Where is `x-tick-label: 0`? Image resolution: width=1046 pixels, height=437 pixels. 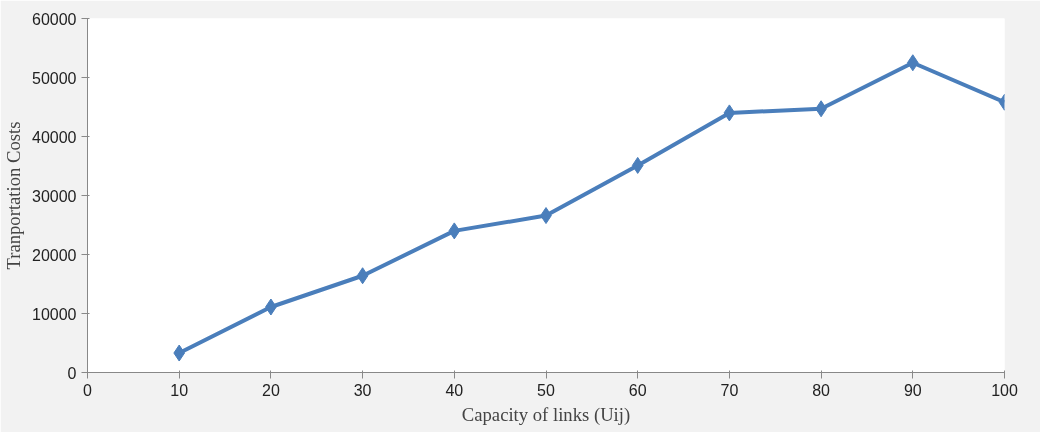 x-tick-label: 0 is located at coordinates (88, 390).